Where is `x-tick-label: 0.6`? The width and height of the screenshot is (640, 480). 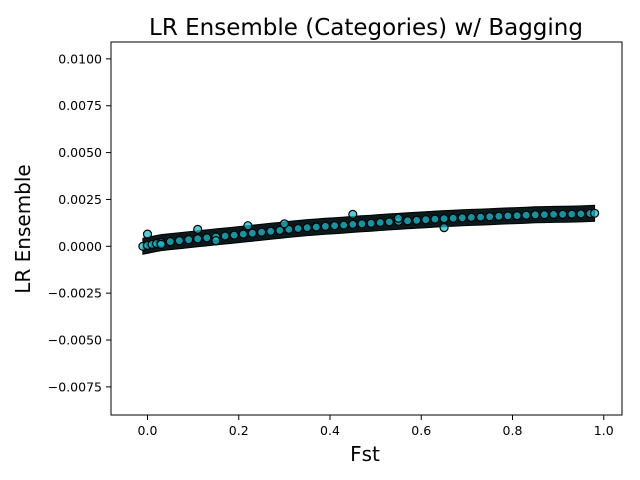 x-tick-label: 0.6 is located at coordinates (421, 430).